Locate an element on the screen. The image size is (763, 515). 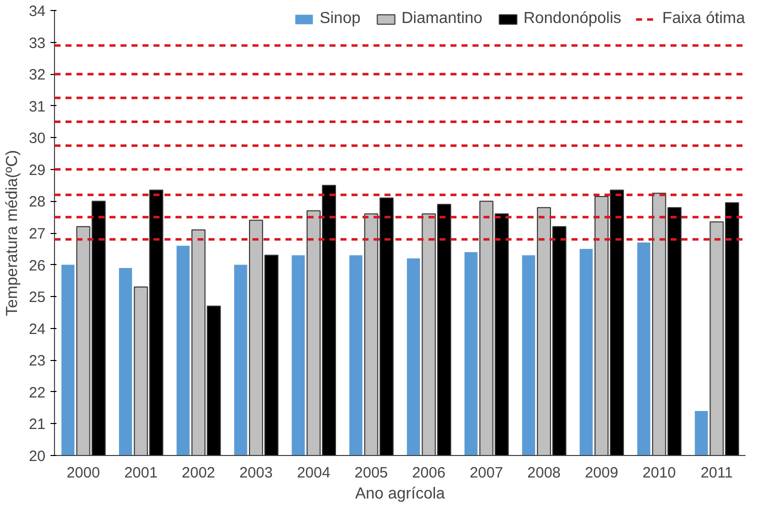
y-tick-label: 31 is located at coordinates (37, 107).